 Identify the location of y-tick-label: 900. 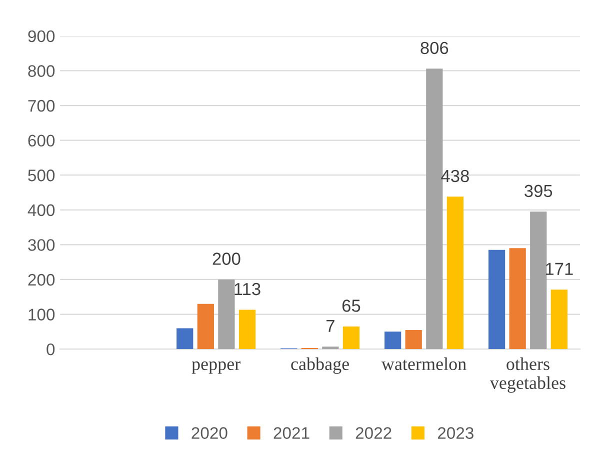
(41, 36).